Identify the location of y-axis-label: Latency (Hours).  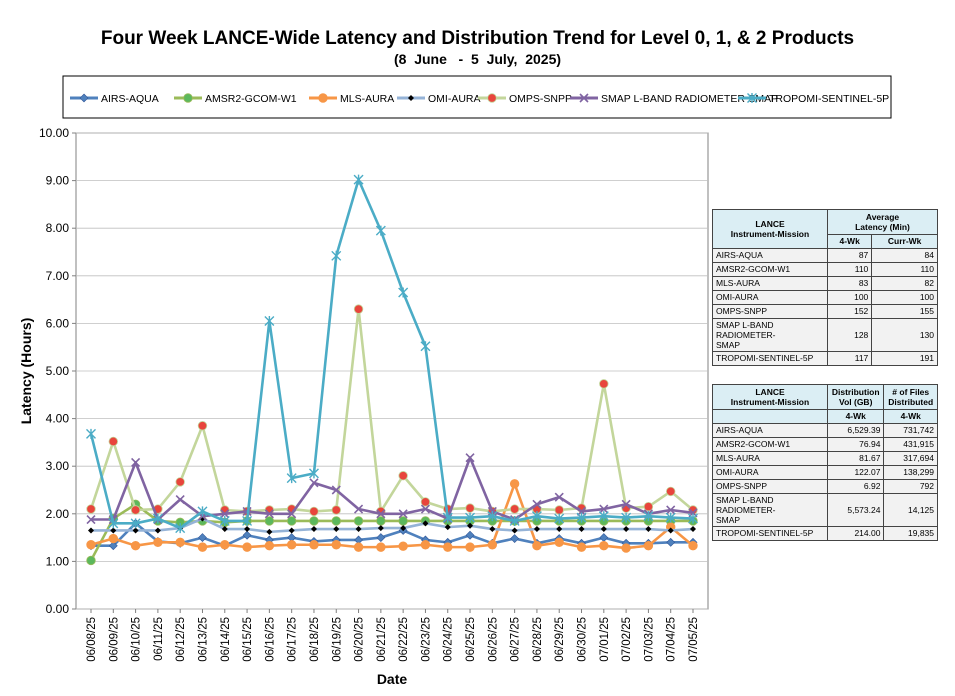
(26, 371).